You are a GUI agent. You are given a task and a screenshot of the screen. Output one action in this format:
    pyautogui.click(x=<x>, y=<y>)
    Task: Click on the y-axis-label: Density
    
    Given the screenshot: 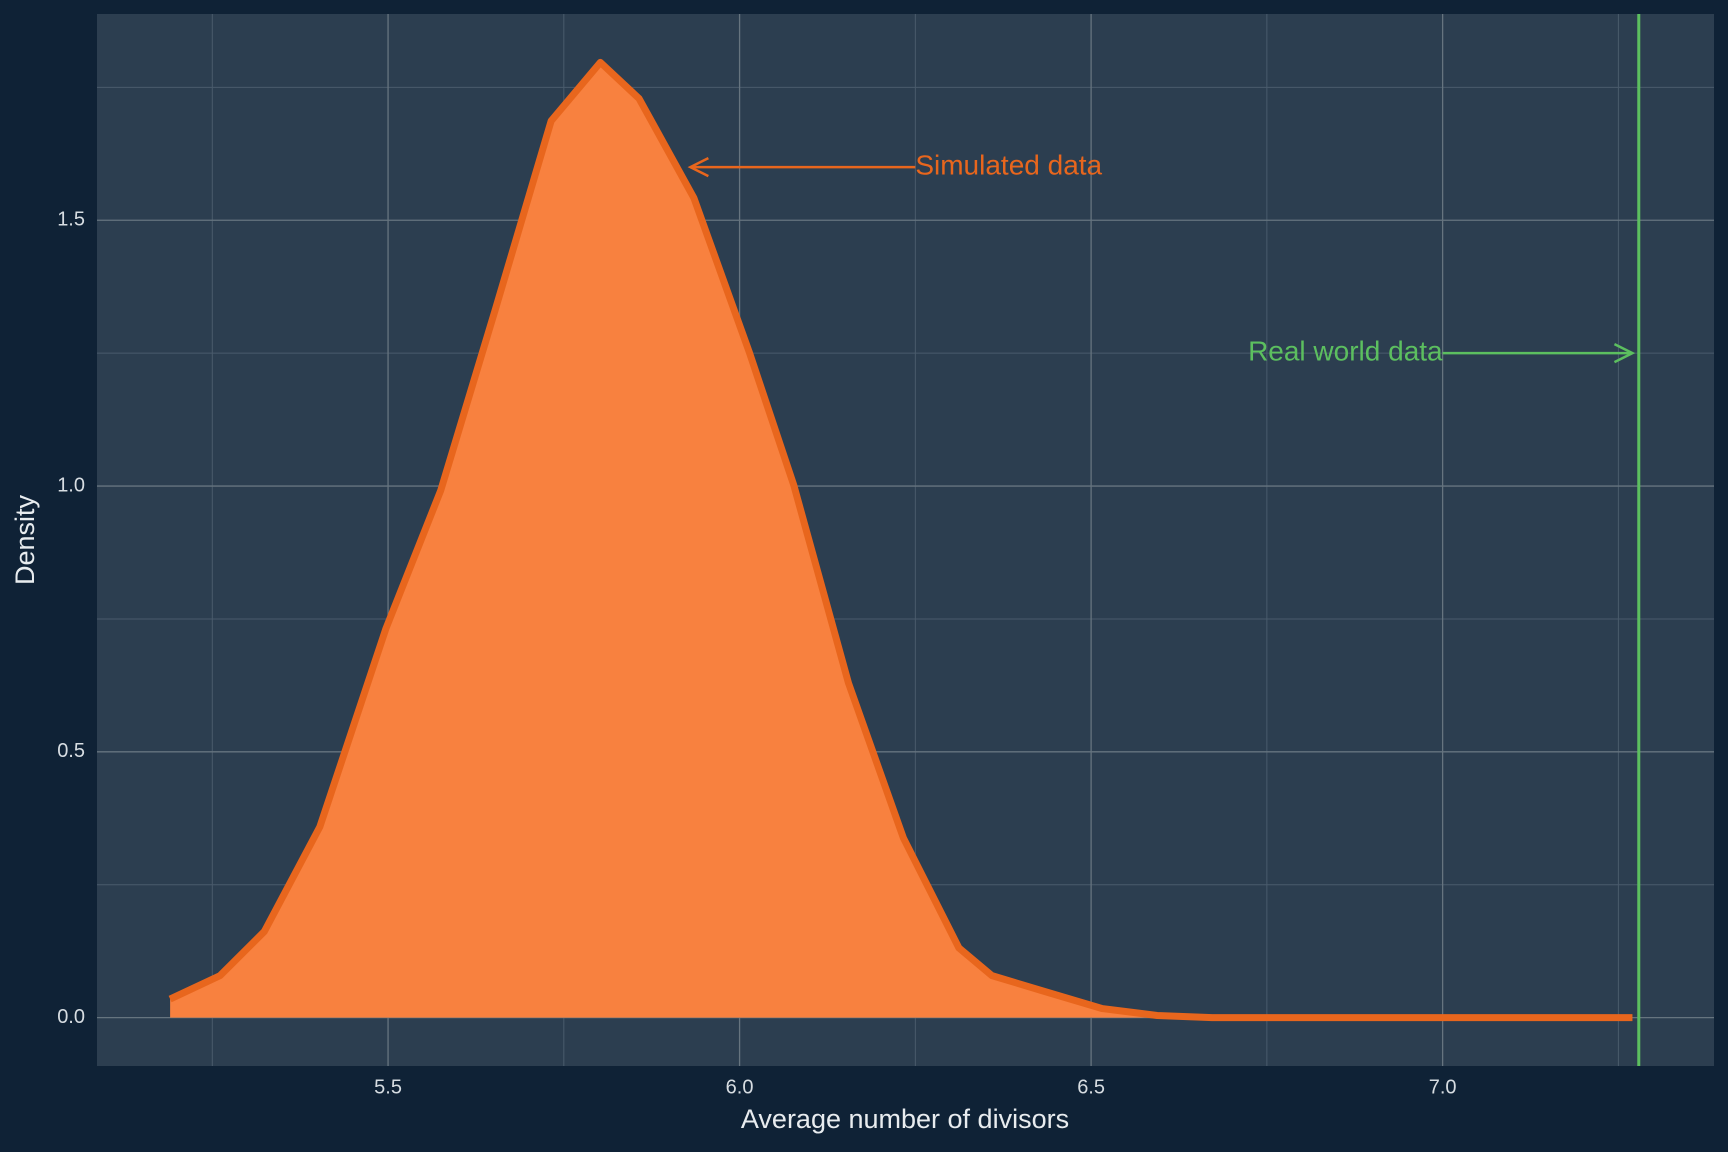 What is the action you would take?
    pyautogui.click(x=25, y=539)
    